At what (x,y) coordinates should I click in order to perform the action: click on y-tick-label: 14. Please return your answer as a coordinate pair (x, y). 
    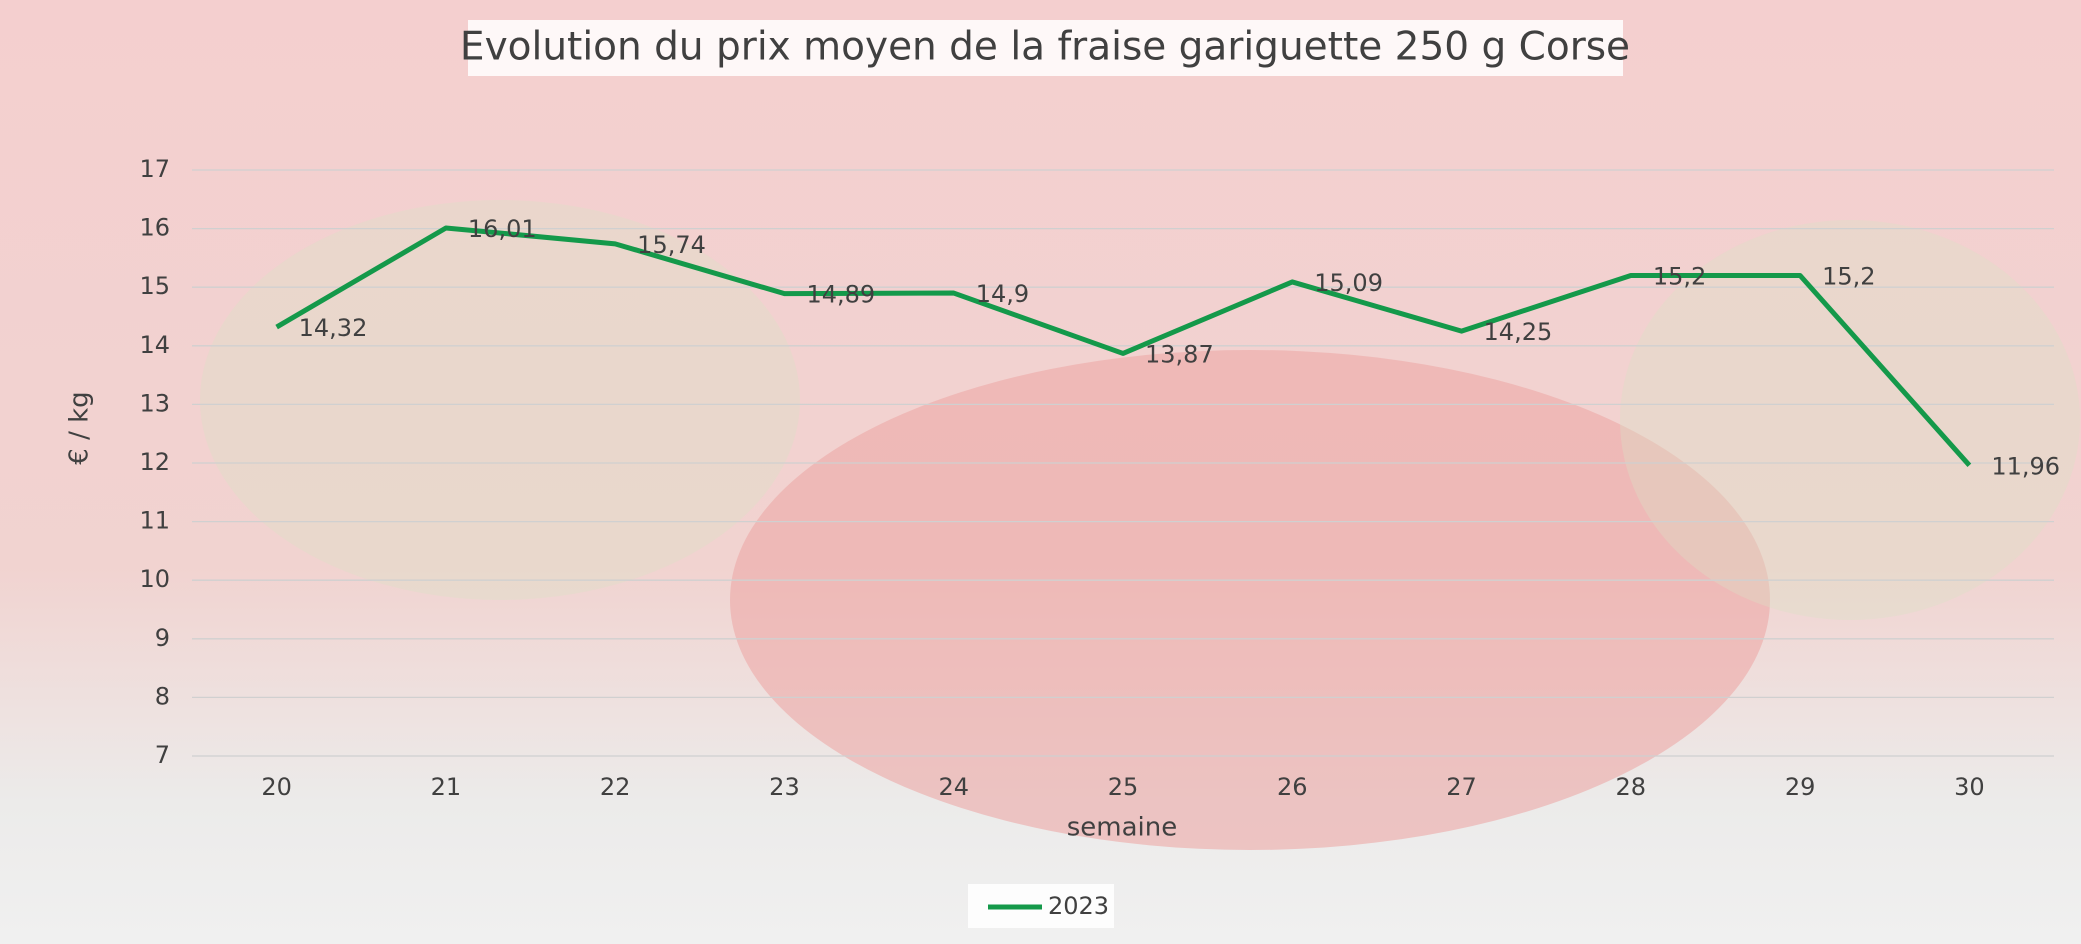
    Looking at the image, I should click on (154, 345).